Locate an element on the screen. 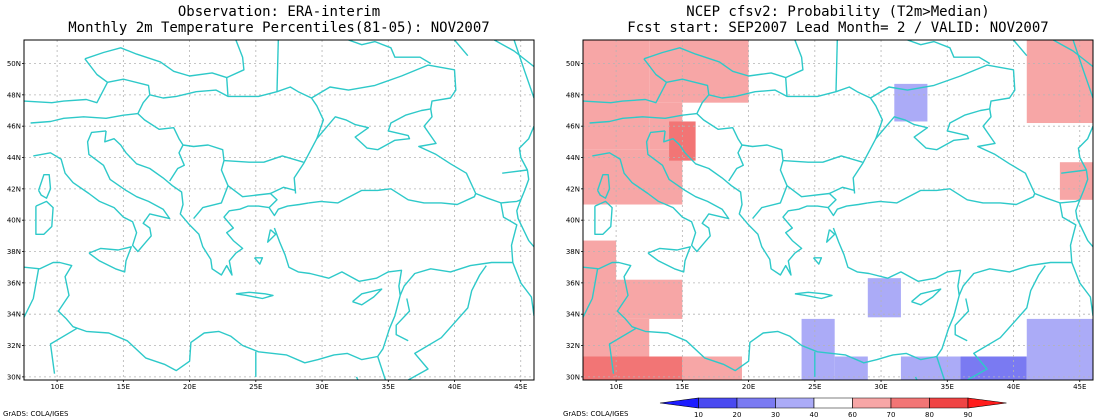 This screenshot has width=1120, height=420. right-title-line1: NCEP cfsv2: Probability (T2m>Median) is located at coordinates (838, 12).